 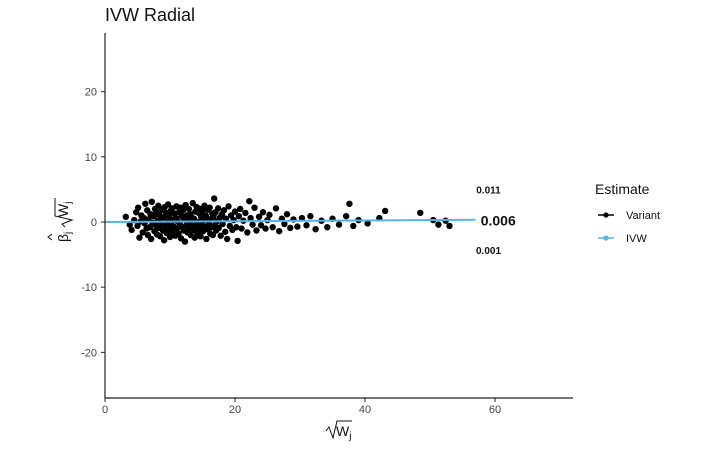 What do you see at coordinates (349, 436) in the screenshot?
I see `x-axis-title-sub: j` at bounding box center [349, 436].